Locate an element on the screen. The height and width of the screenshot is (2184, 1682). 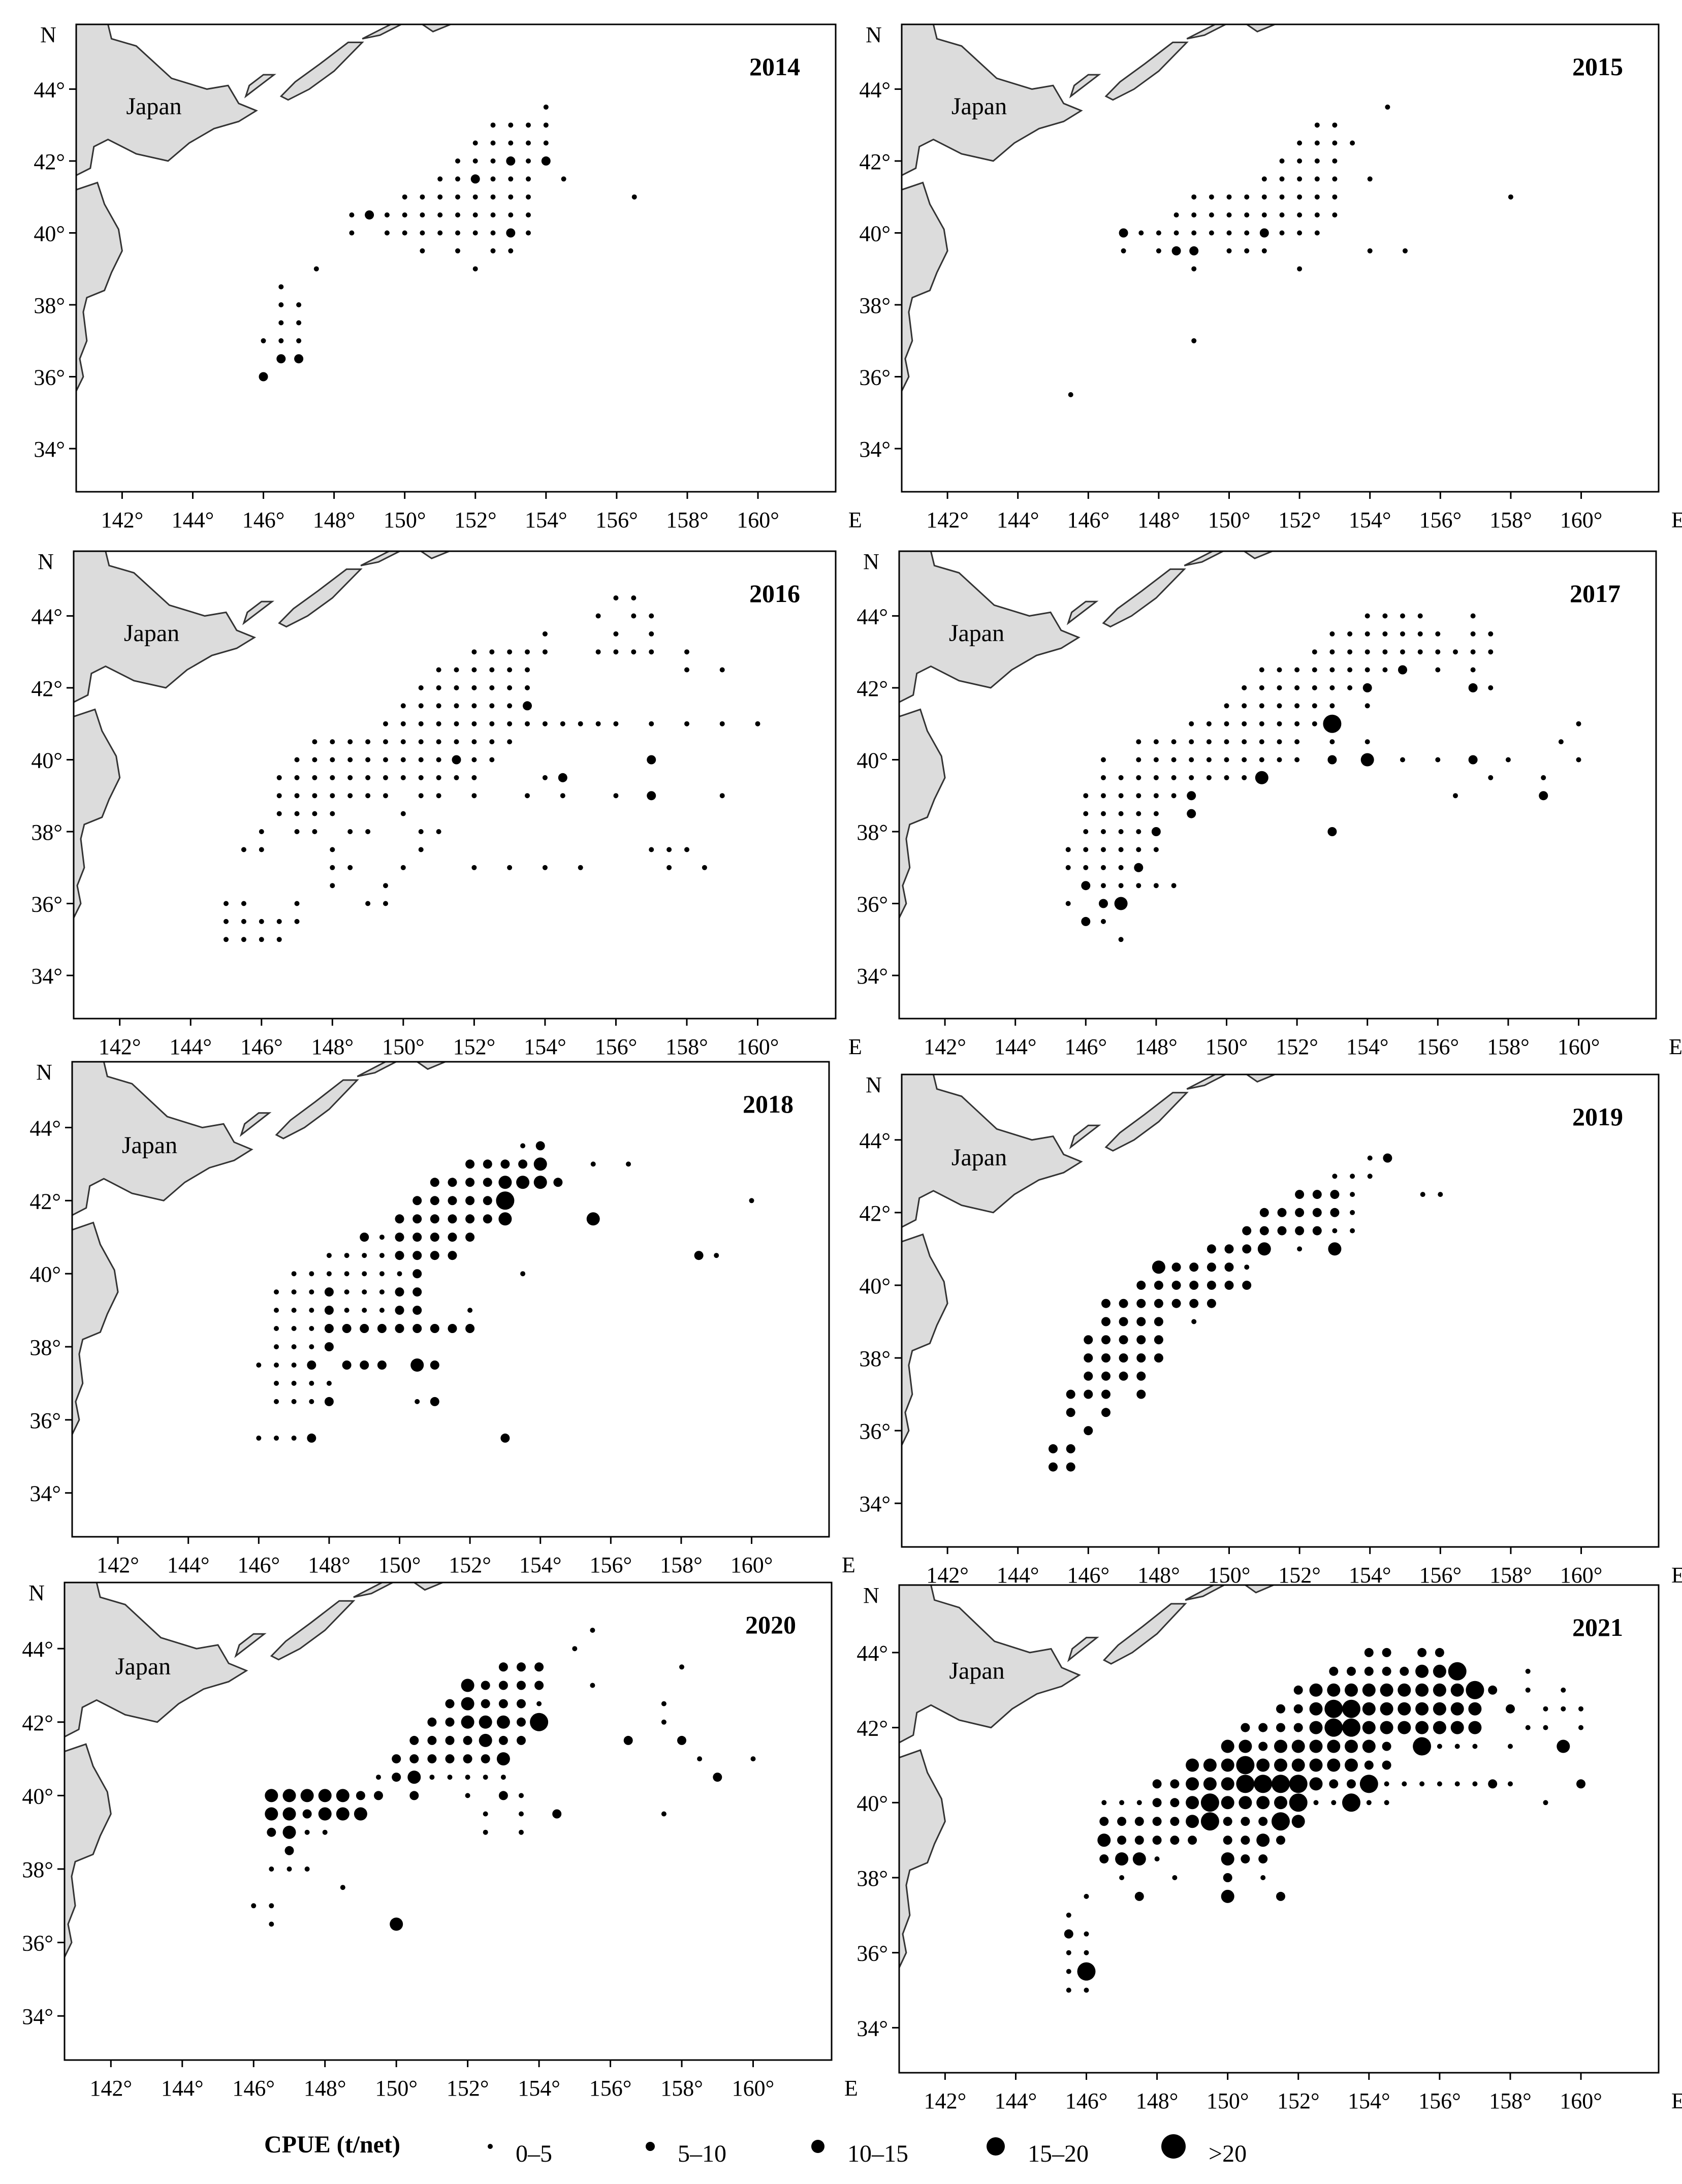
lat-tick-label: 42° is located at coordinates (872, 1728).